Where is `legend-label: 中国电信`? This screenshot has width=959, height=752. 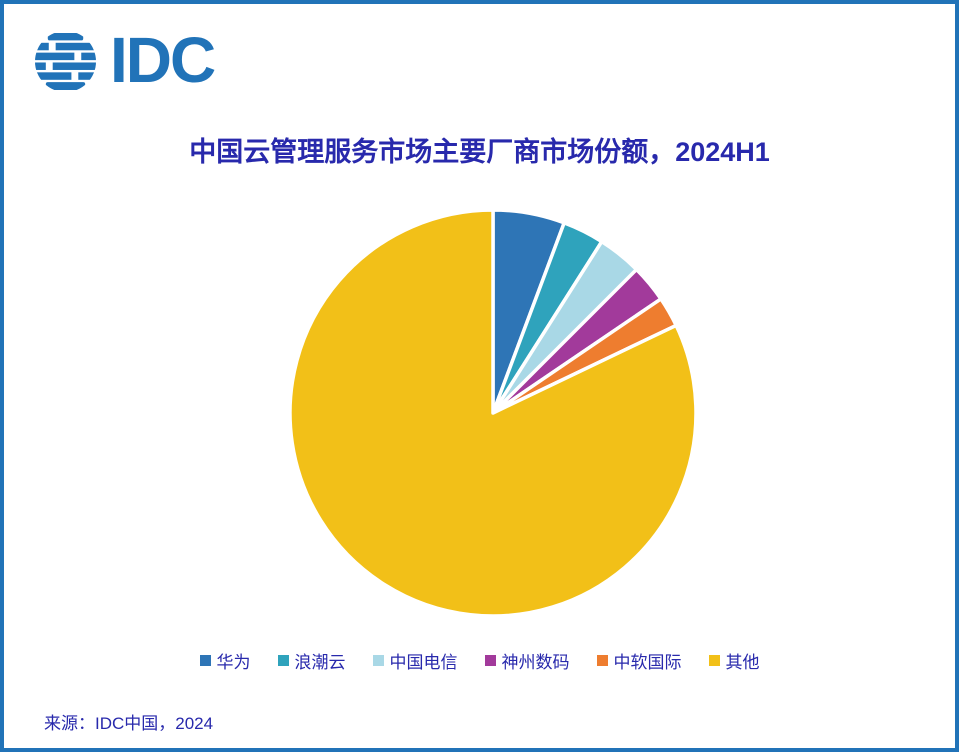 legend-label: 中国电信 is located at coordinates (423, 662).